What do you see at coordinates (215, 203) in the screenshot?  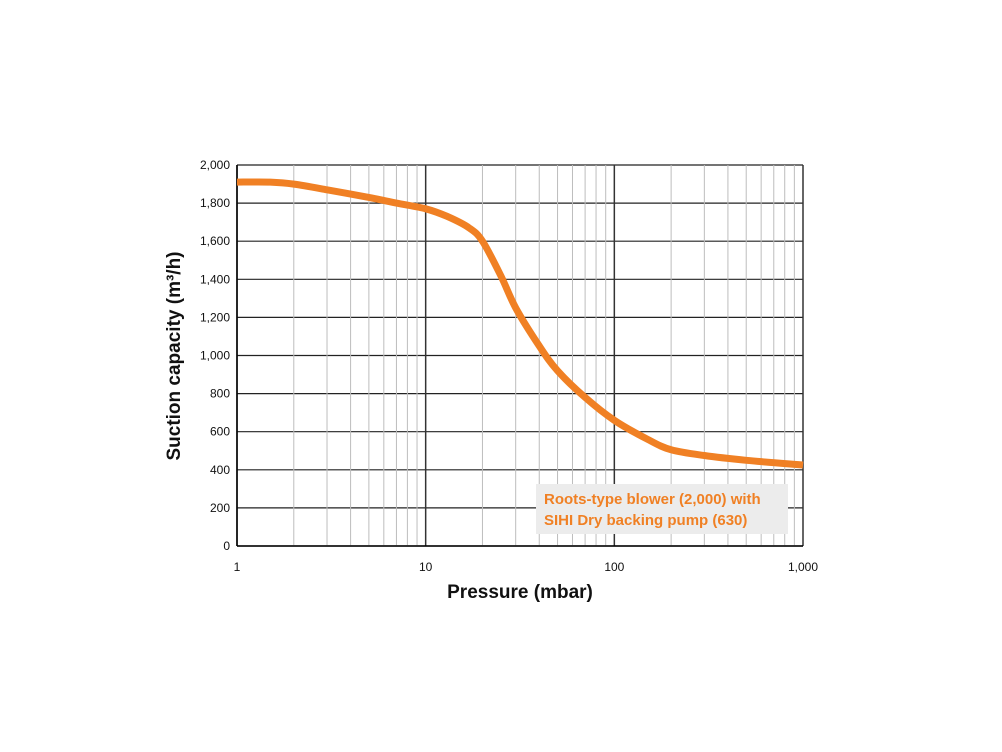 I see `y-tick-label: 1,800` at bounding box center [215, 203].